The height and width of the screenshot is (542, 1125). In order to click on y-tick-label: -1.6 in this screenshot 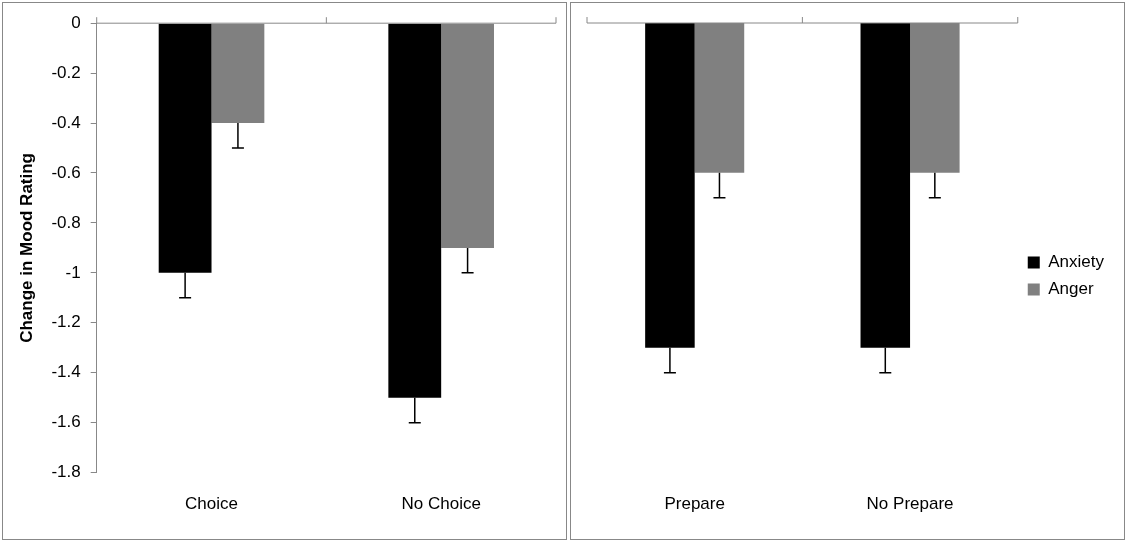, I will do `click(66, 422)`.